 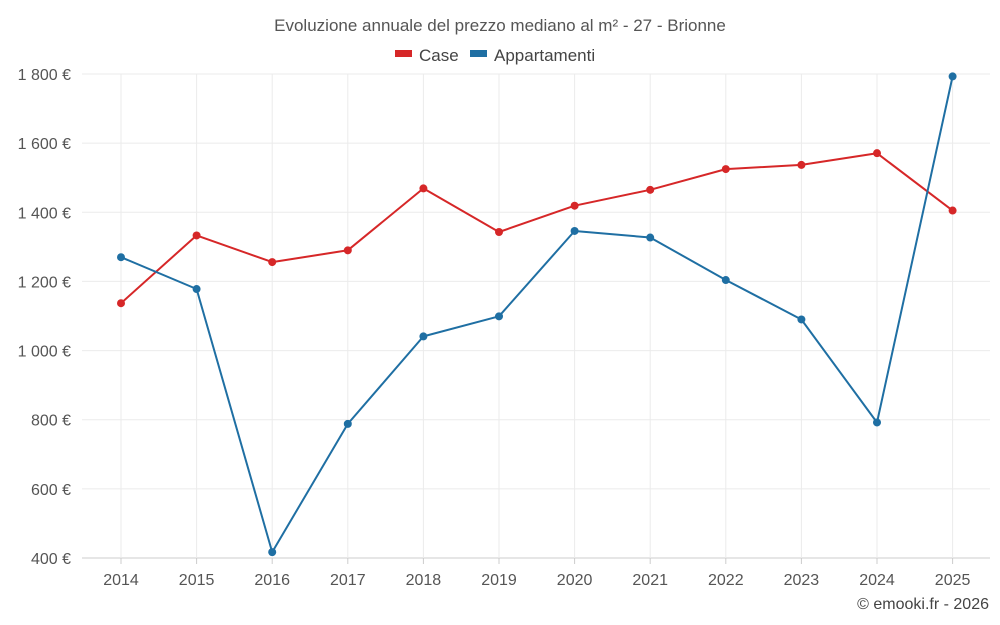 What do you see at coordinates (439, 55) in the screenshot?
I see `legend-label-case: Case` at bounding box center [439, 55].